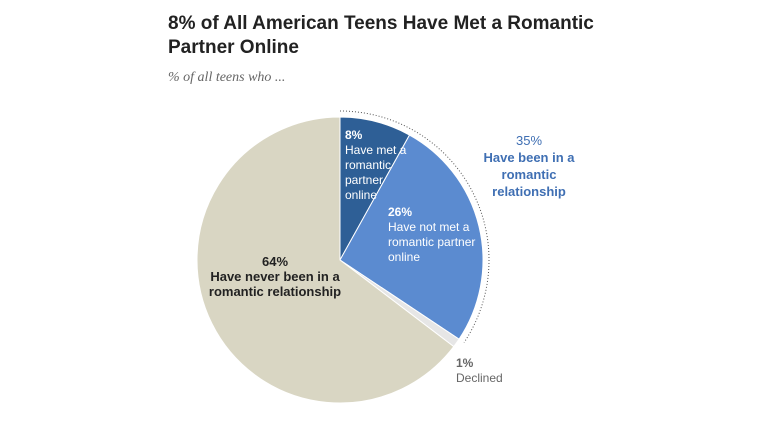  What do you see at coordinates (354, 135) in the screenshot?
I see `value-label: 8%` at bounding box center [354, 135].